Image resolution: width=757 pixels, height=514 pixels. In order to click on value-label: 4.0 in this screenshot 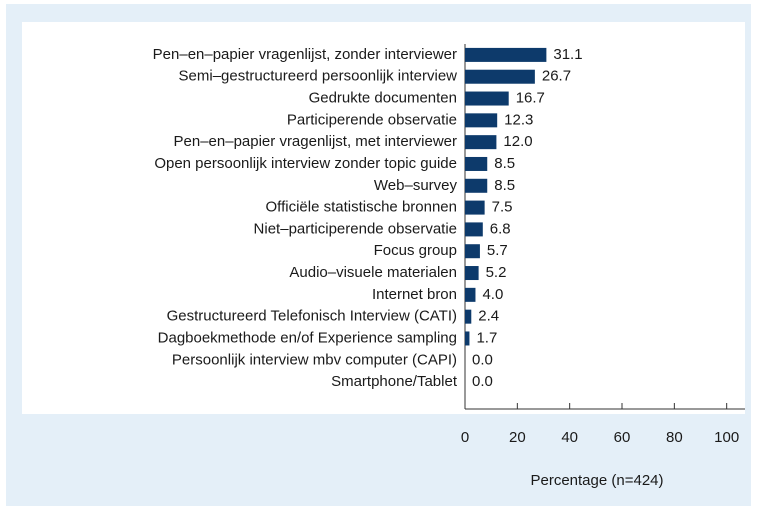, I will do `click(492, 294)`.